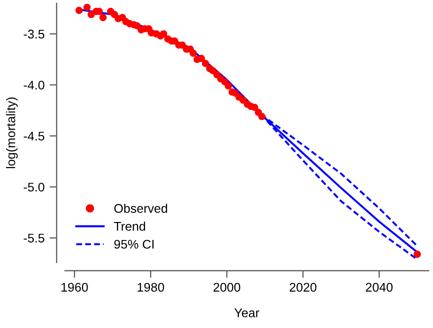  What do you see at coordinates (34, 85) in the screenshot?
I see `y-tick-label: -4.0` at bounding box center [34, 85].